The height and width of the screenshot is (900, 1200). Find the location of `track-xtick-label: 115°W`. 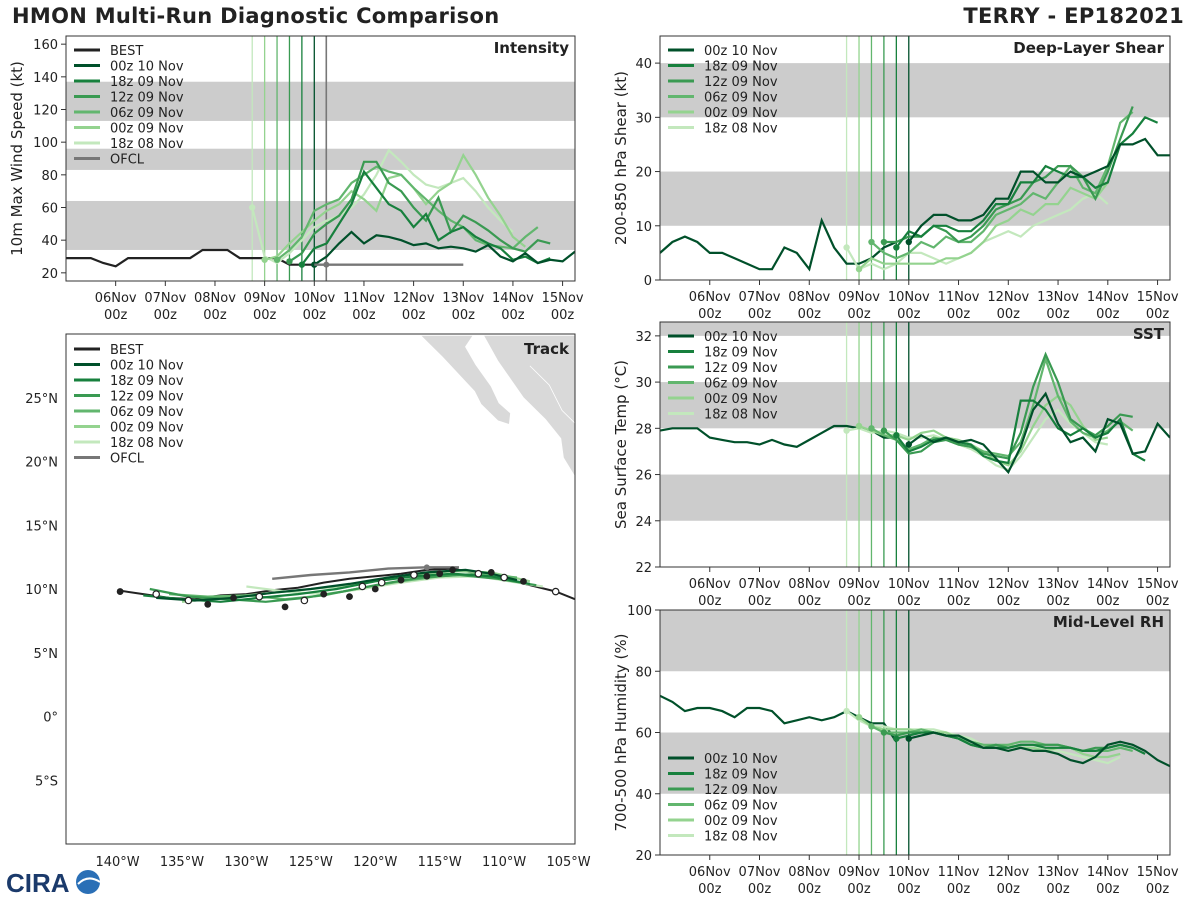

track-xtick-label: 115°W is located at coordinates (440, 862).